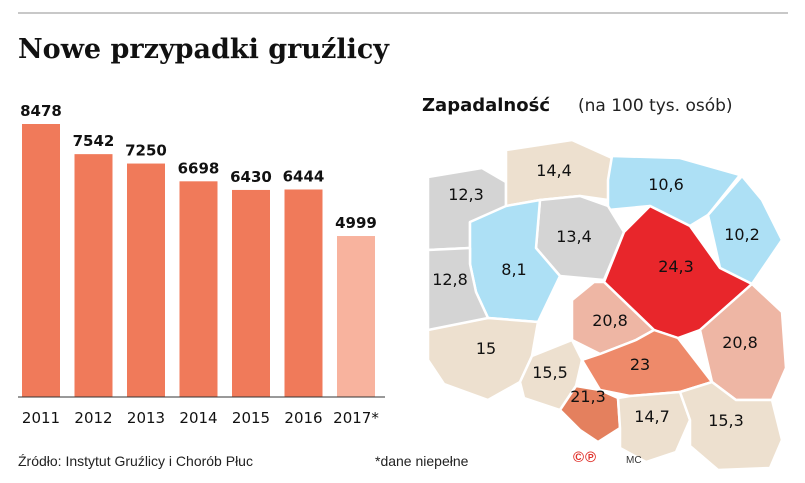 This screenshot has height=483, width=805. Describe the element at coordinates (146, 151) in the screenshot. I see `bar-value-label: 7250` at that location.